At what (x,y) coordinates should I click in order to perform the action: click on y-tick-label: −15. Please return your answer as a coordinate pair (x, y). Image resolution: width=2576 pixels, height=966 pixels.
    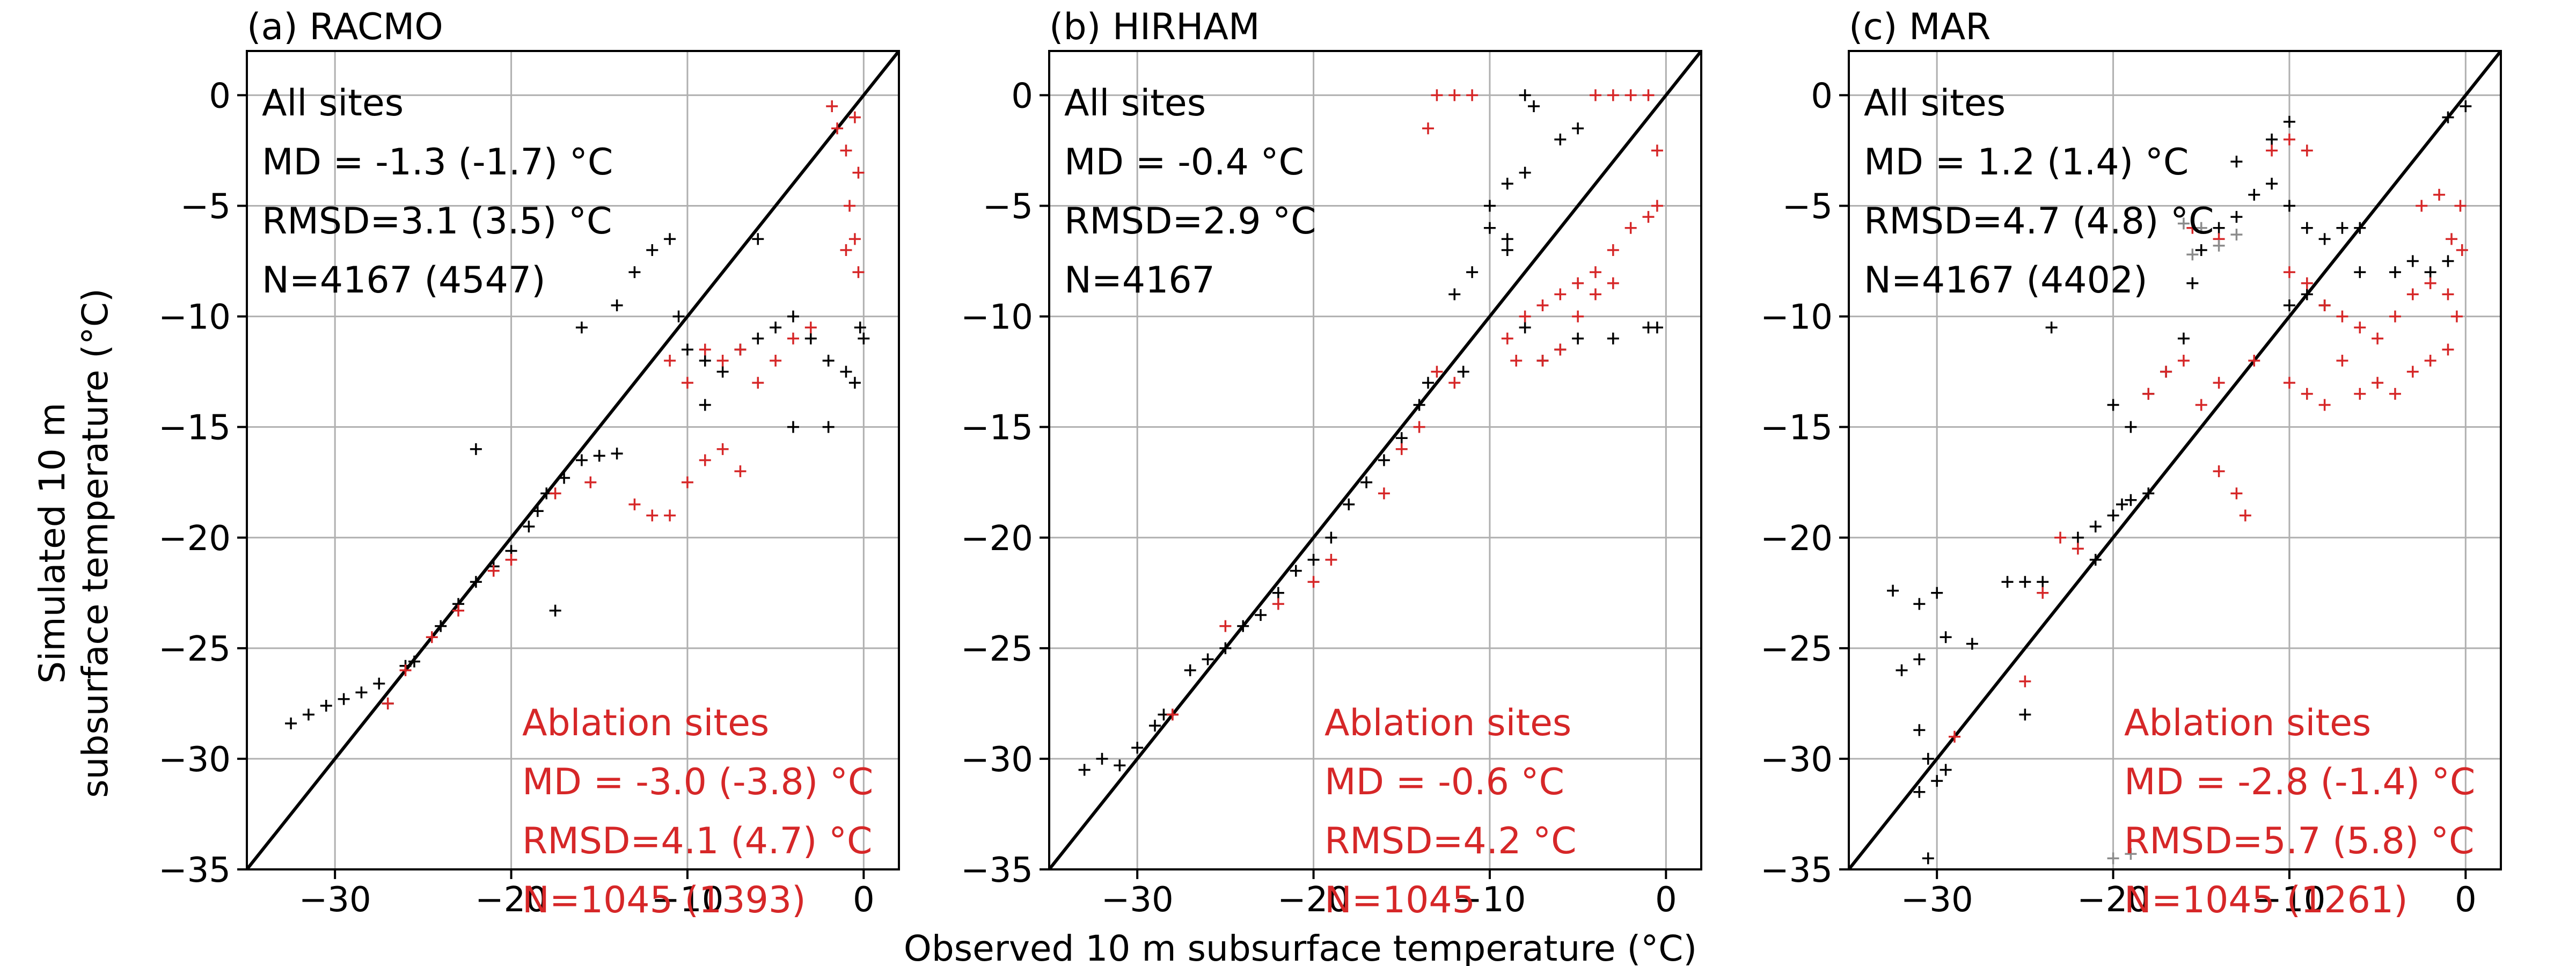
    Looking at the image, I should click on (997, 428).